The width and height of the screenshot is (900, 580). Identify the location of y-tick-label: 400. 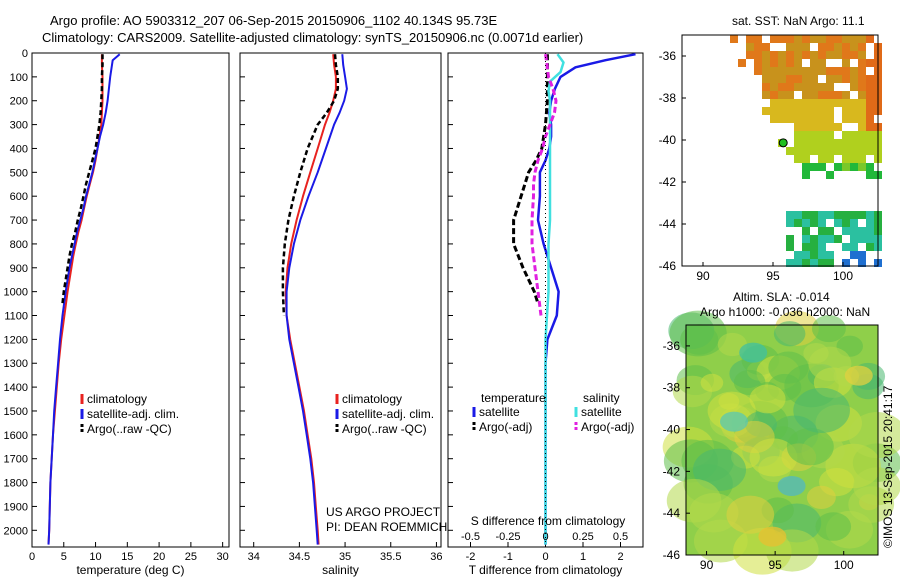
(19, 149).